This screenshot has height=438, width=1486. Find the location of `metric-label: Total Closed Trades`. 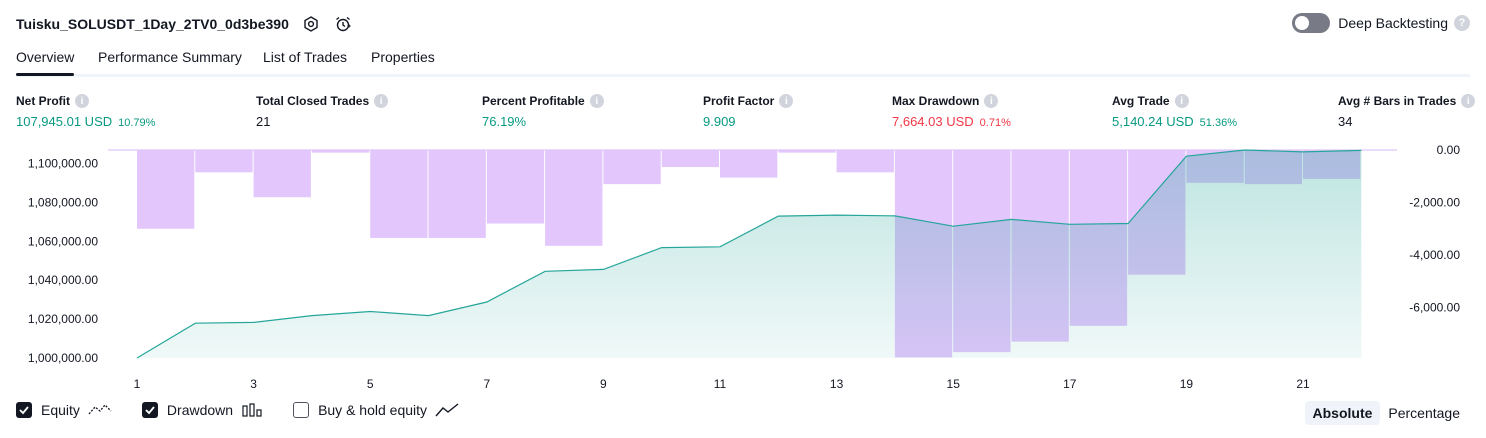

metric-label: Total Closed Trades is located at coordinates (313, 101).